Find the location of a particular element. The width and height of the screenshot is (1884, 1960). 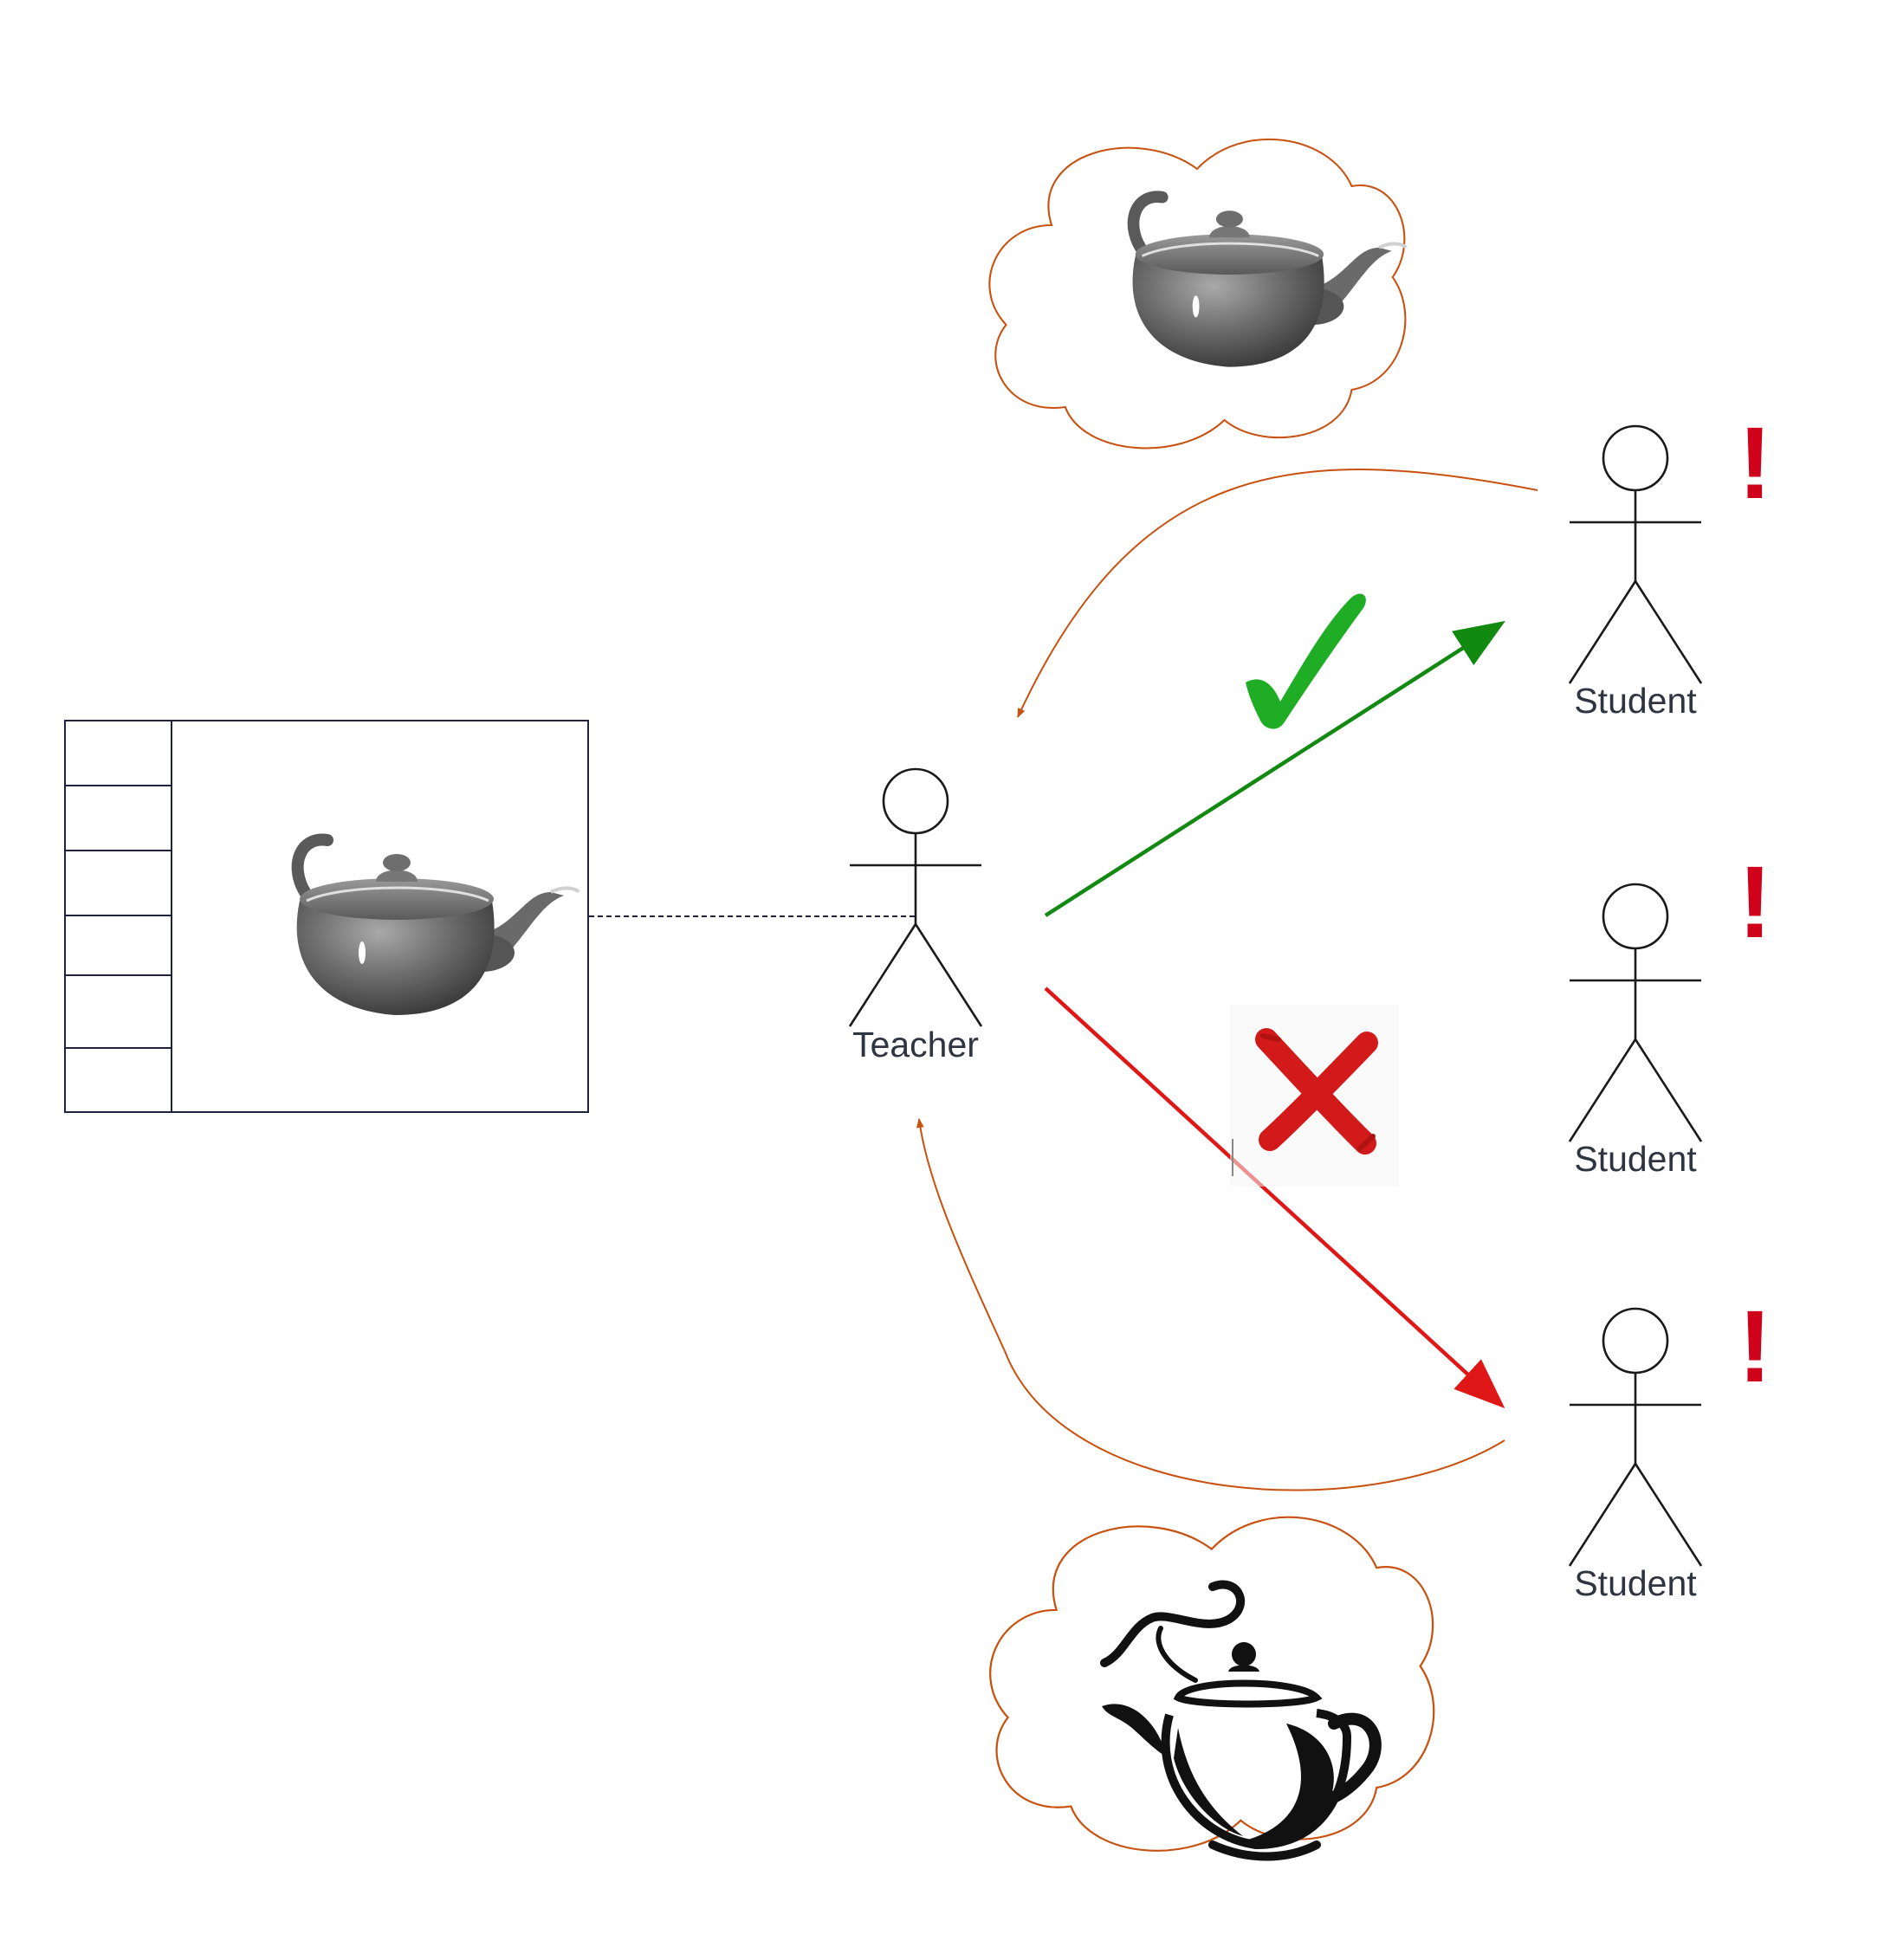

student-label-middle: Student is located at coordinates (1635, 1159).